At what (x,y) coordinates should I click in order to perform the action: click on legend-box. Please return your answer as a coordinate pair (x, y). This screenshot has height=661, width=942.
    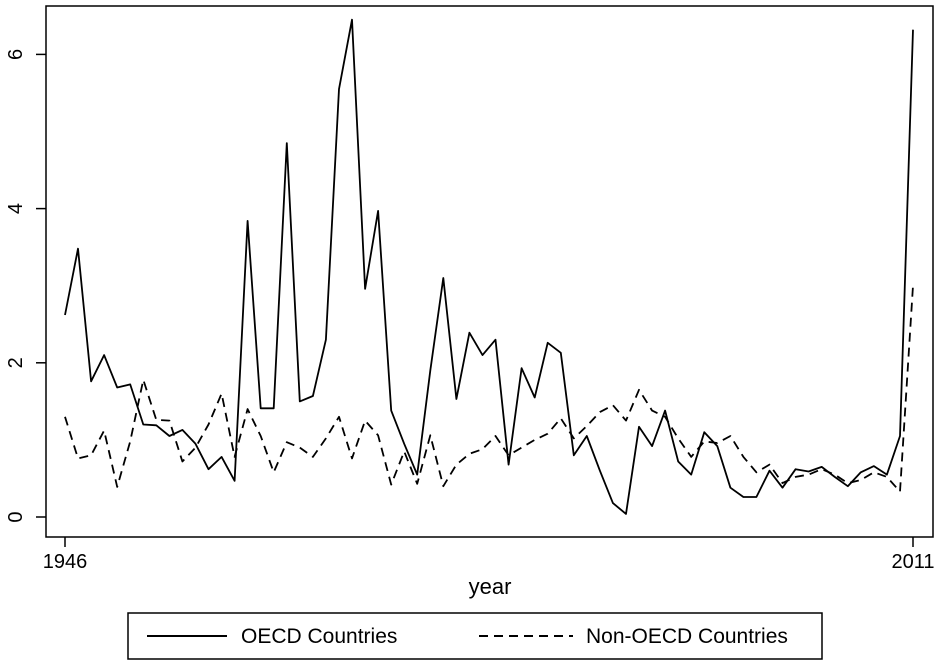
    Looking at the image, I should click on (475, 636).